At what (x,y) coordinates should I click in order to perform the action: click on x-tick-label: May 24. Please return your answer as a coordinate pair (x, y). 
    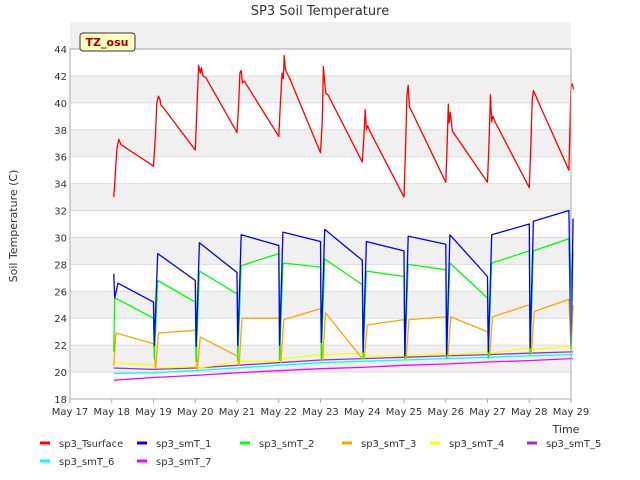
    Looking at the image, I should click on (362, 412).